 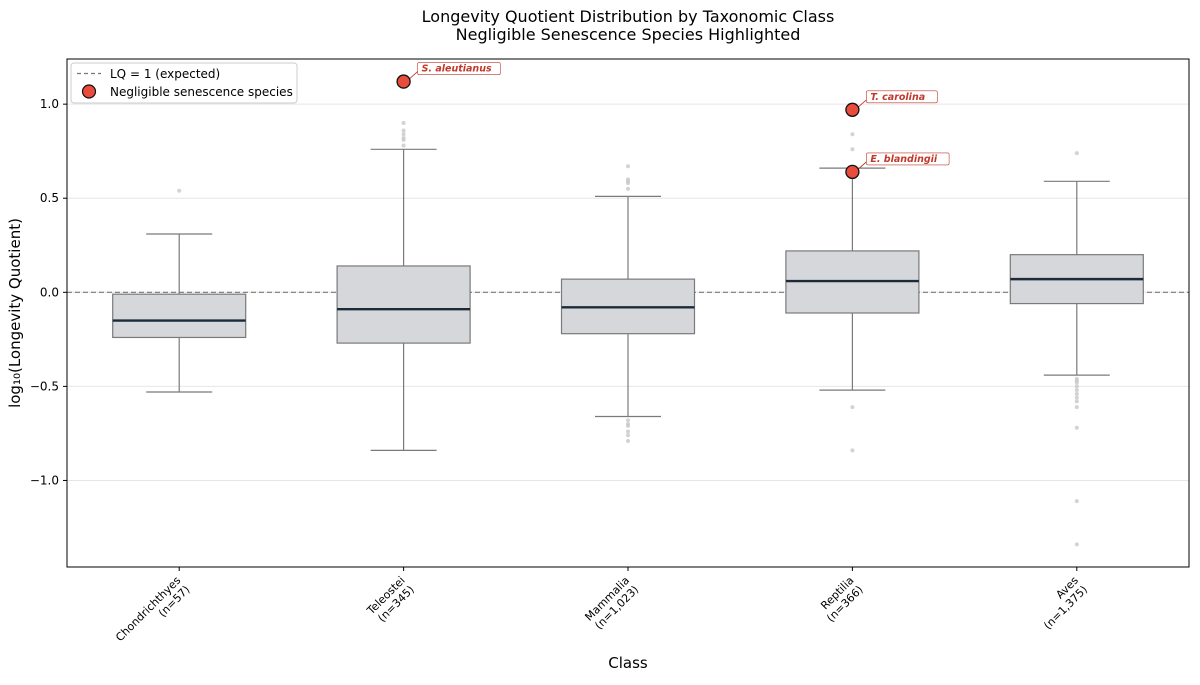 I want to click on x-tick-label: Chondrichthyes(n=57), so click(x=153, y=614).